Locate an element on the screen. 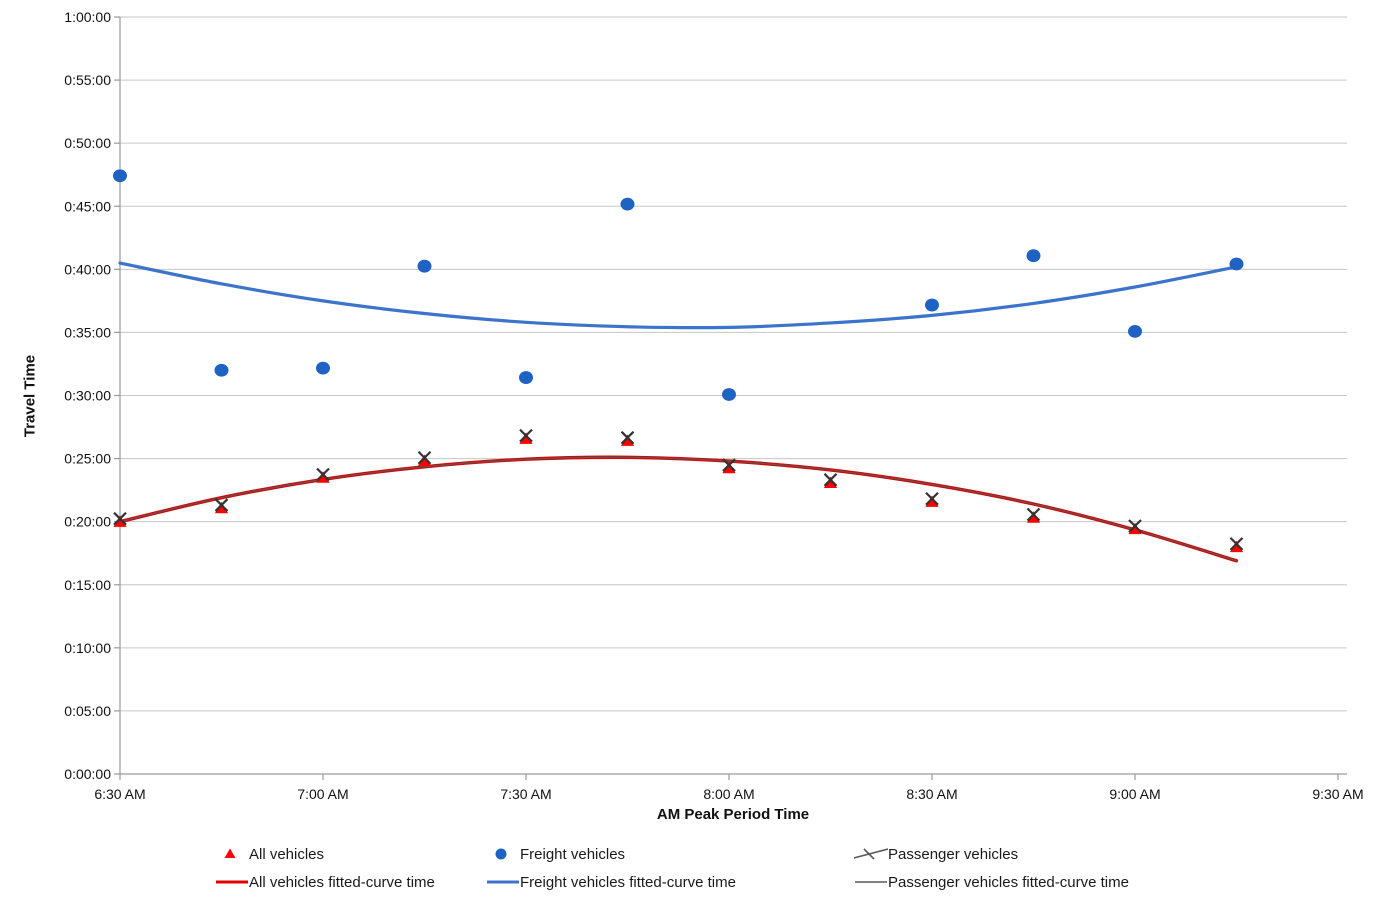  legend-item-freight-fitted-curve: Freight vehicles fitted-curve time is located at coordinates (611, 882).